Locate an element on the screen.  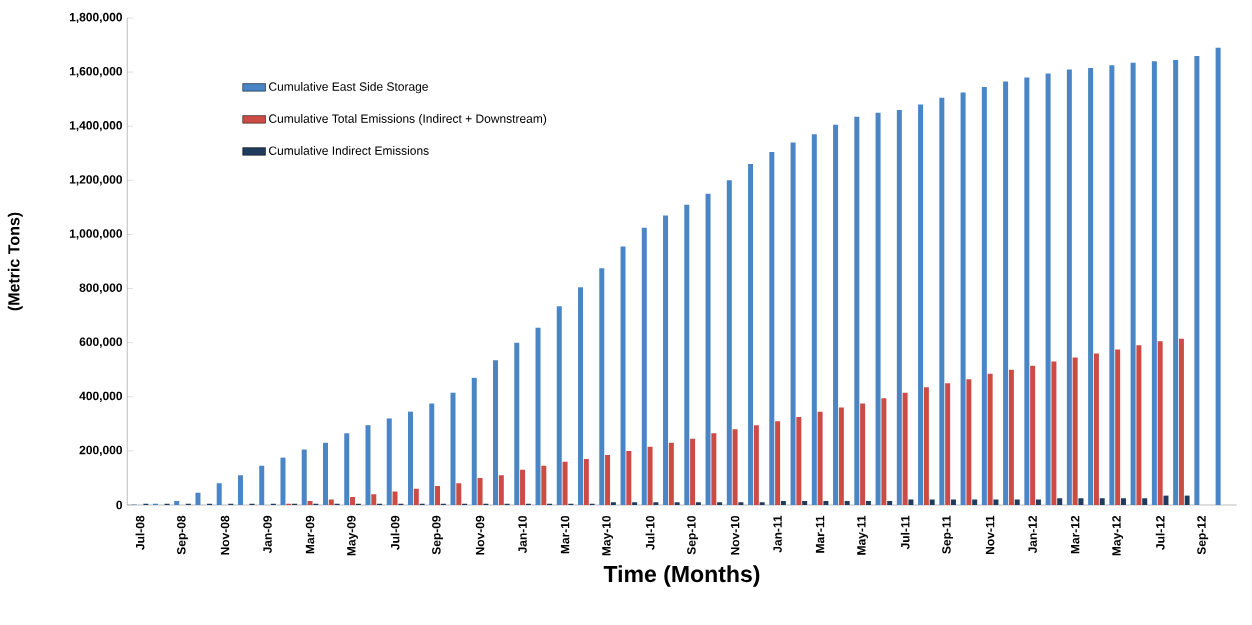
x-tick-label: Jul-08 is located at coordinates (140, 532).